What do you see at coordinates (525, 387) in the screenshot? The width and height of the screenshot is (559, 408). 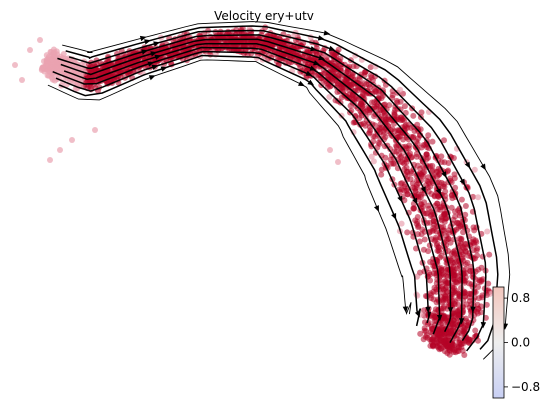 I see `colorbar-tick-label: −0.8` at bounding box center [525, 387].